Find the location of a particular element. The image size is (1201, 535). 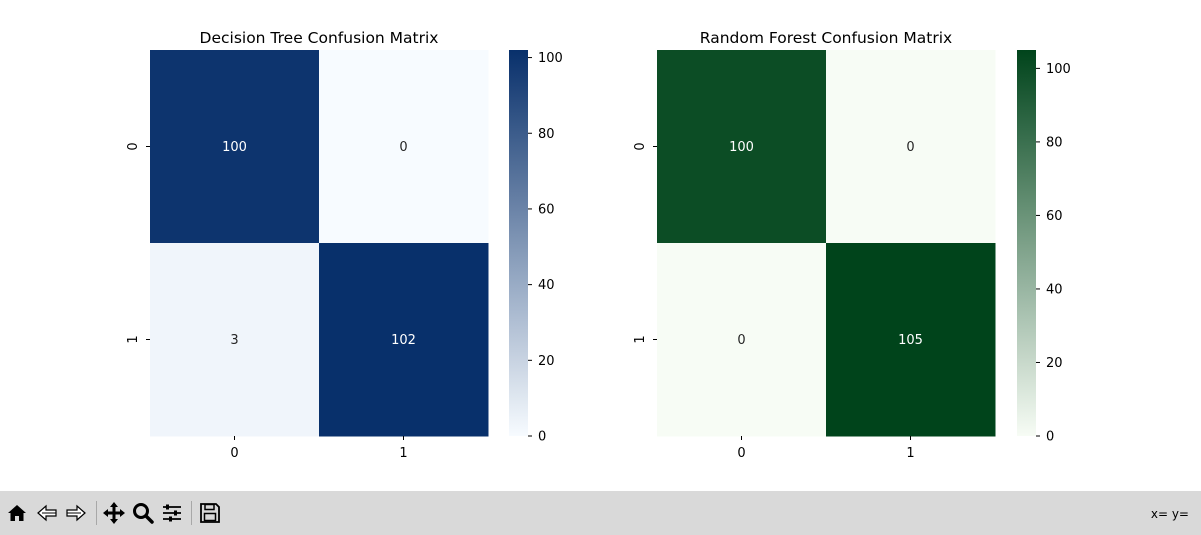

chart-title: Random Forest Confusion Matrix is located at coordinates (826, 38).